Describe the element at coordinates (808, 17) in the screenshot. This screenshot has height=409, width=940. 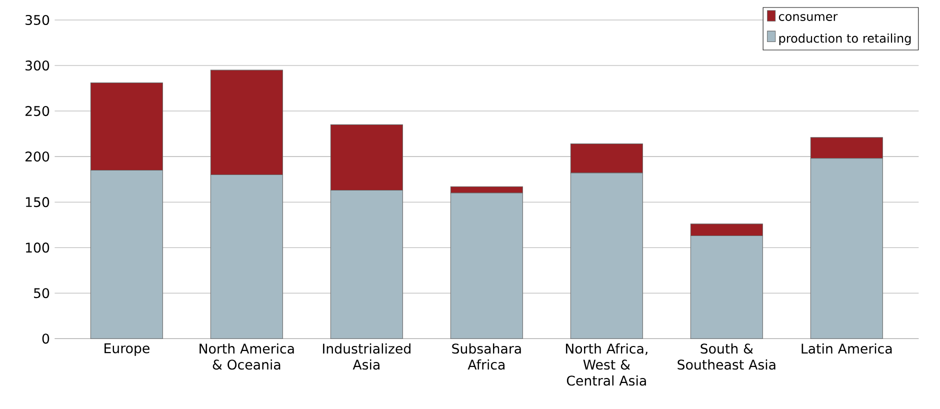
I see `legend-label: consumer` at that location.